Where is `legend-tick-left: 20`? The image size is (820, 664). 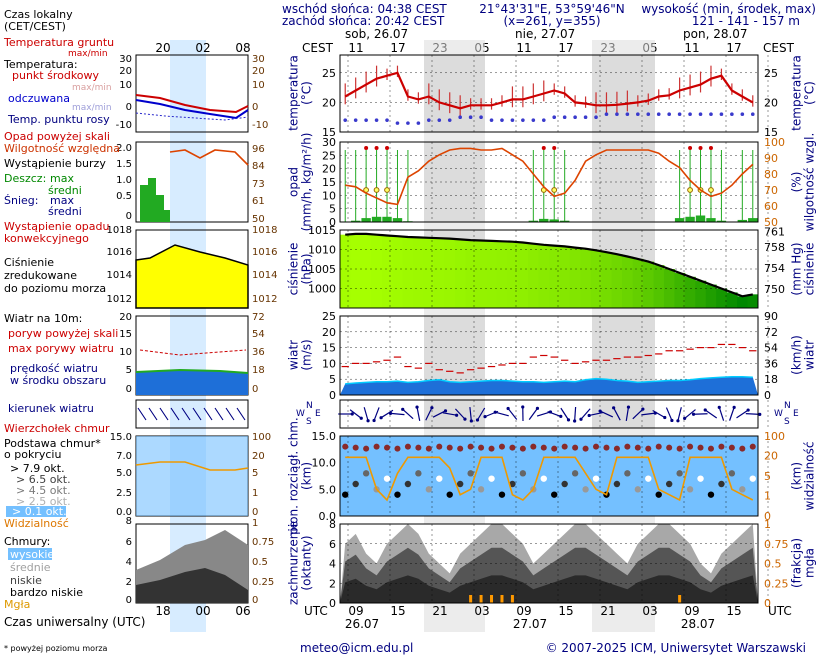
legend-tick-left: 20 is located at coordinates (125, 317).